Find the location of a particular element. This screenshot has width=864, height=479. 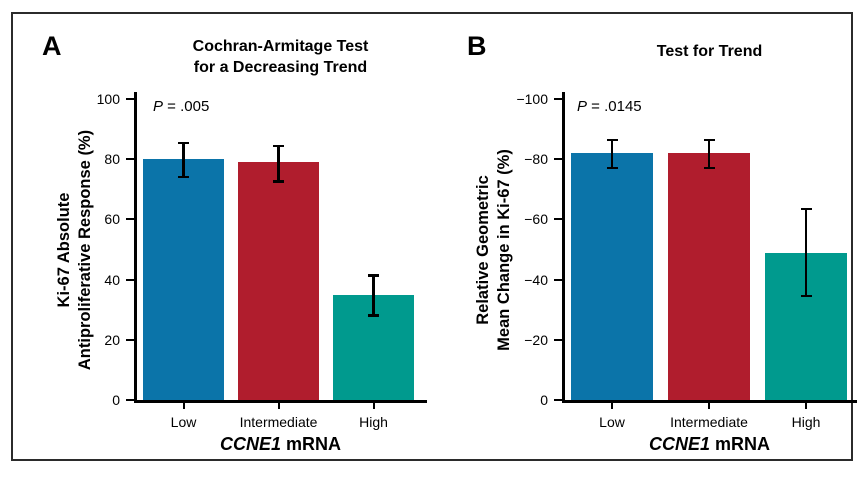

p-value-rest: = .005 is located at coordinates (186, 106).